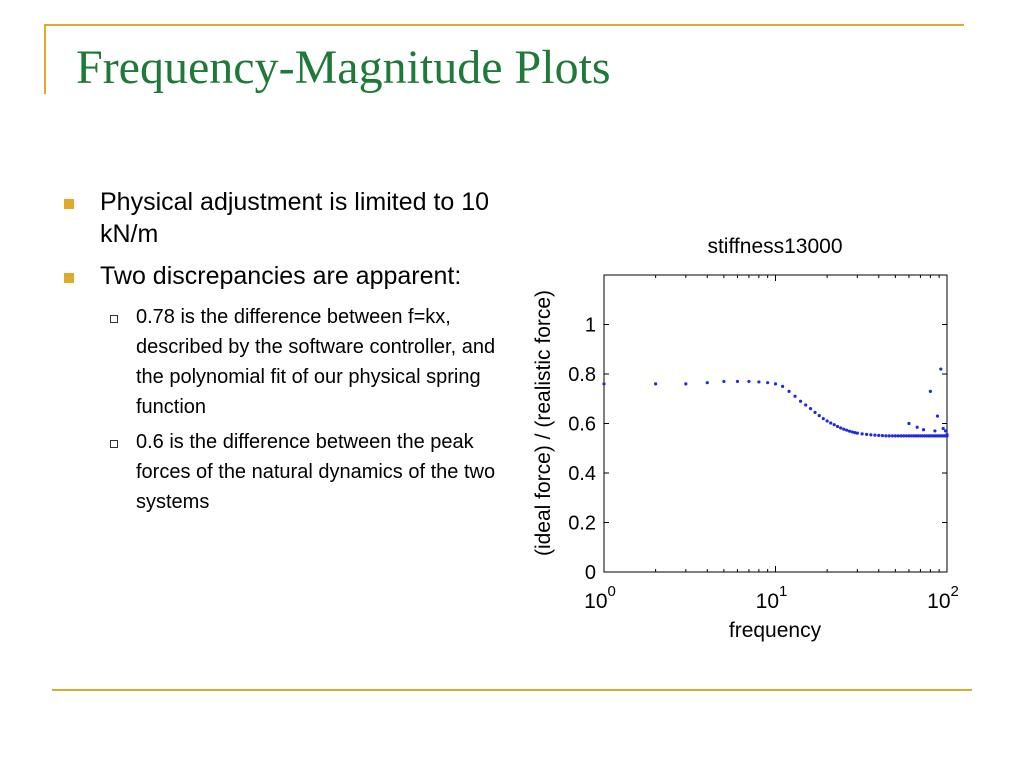 The height and width of the screenshot is (768, 1024). What do you see at coordinates (582, 425) in the screenshot?
I see `y-tick-label: 0.6` at bounding box center [582, 425].